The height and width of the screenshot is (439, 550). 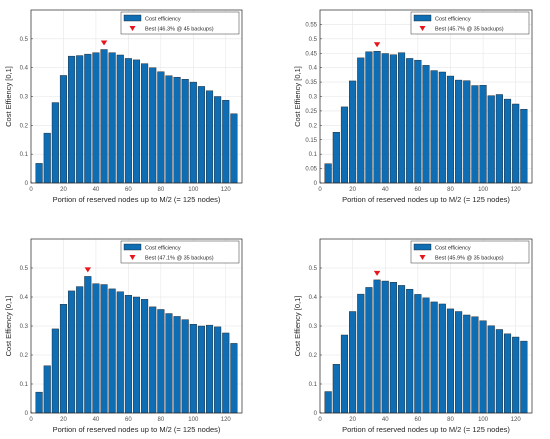 I want to click on legend: Cost efficiency Best (47.1% @ 35 backups), so click(x=180, y=252).